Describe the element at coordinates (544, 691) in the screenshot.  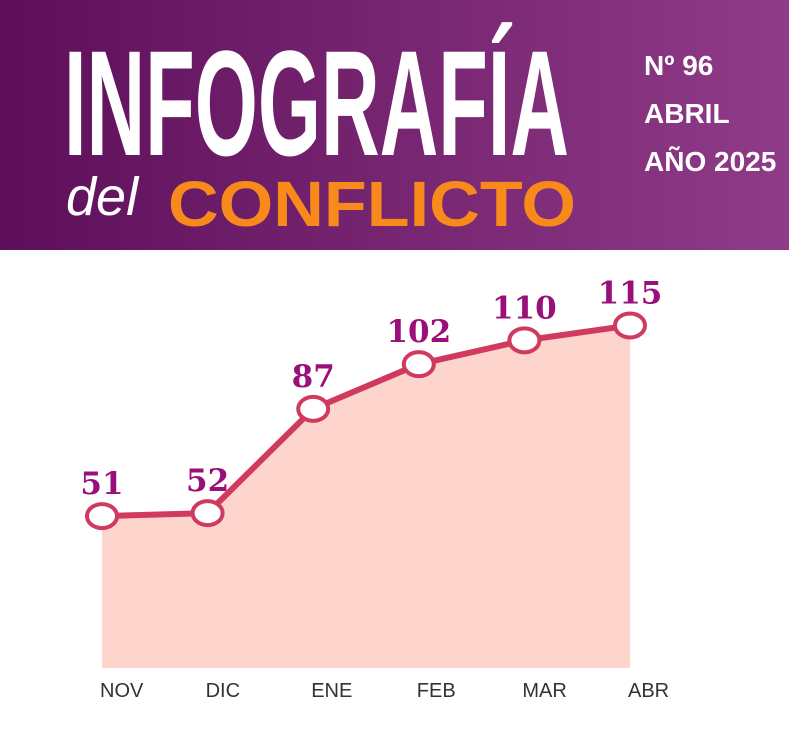
I see `x-tick-label: MAR` at that location.